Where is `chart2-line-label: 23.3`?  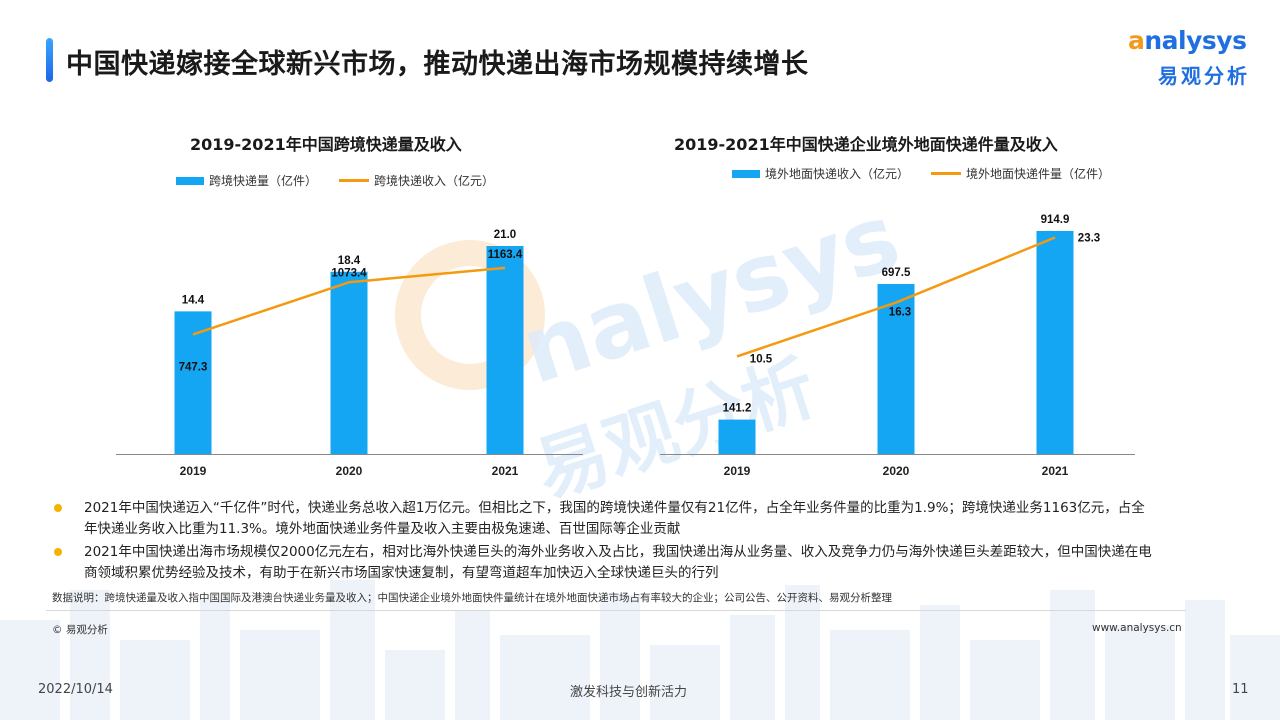
chart2-line-label: 23.3 is located at coordinates (1089, 239).